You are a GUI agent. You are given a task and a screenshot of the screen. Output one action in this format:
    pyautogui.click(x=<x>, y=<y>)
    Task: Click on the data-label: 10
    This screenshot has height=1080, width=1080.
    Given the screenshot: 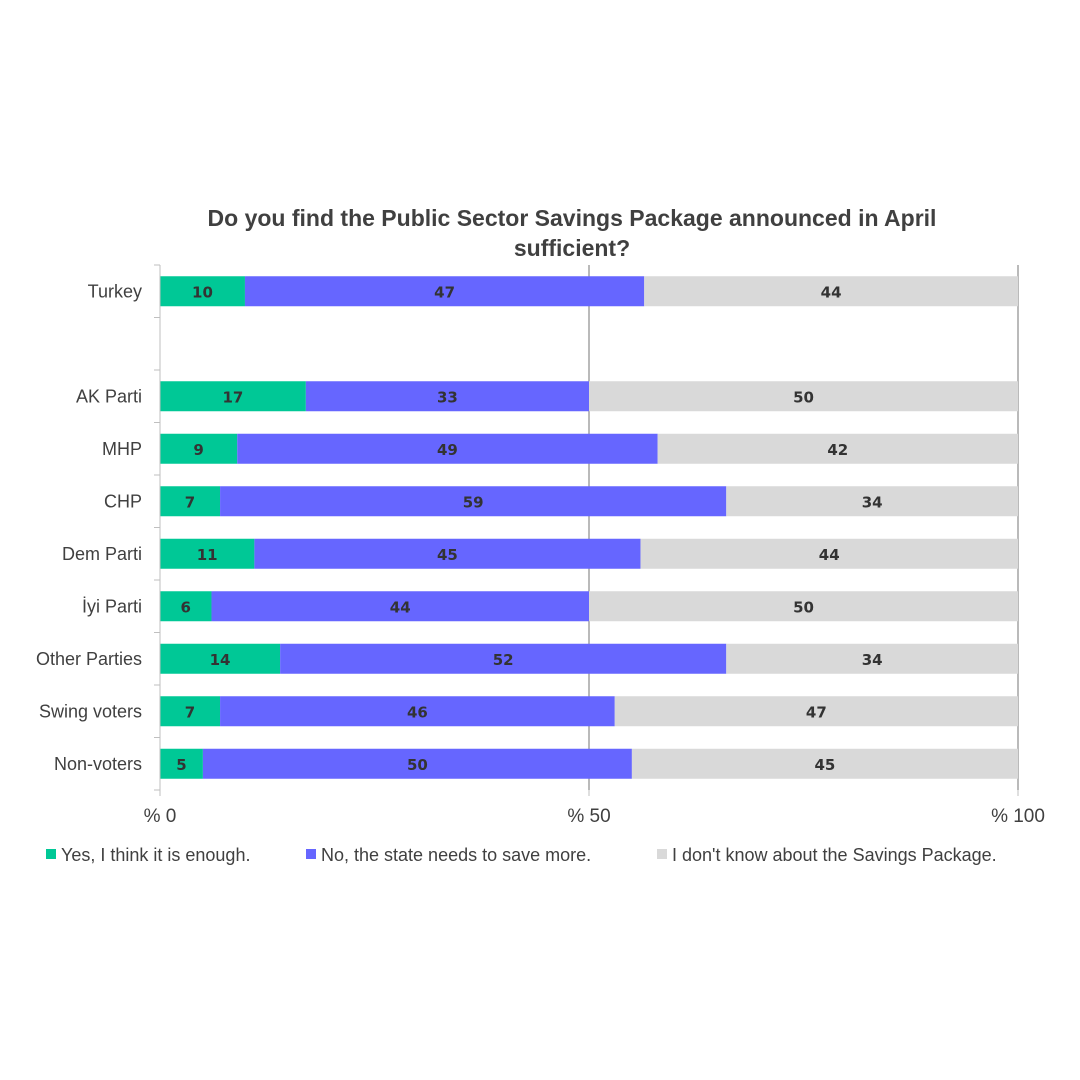 What is the action you would take?
    pyautogui.click(x=202, y=292)
    